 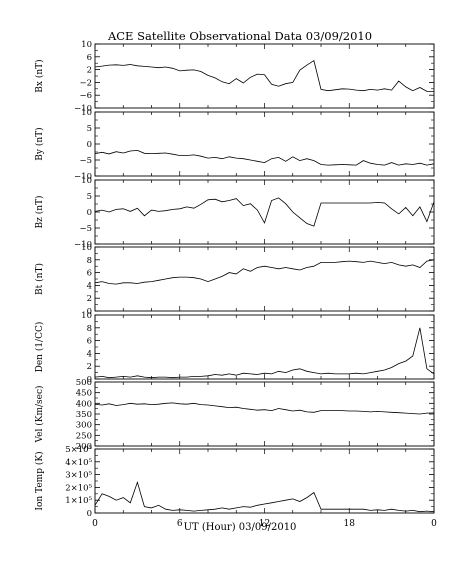 What do you see at coordinates (84, 394) in the screenshot?
I see `y-tick-label: 450` at bounding box center [84, 394].